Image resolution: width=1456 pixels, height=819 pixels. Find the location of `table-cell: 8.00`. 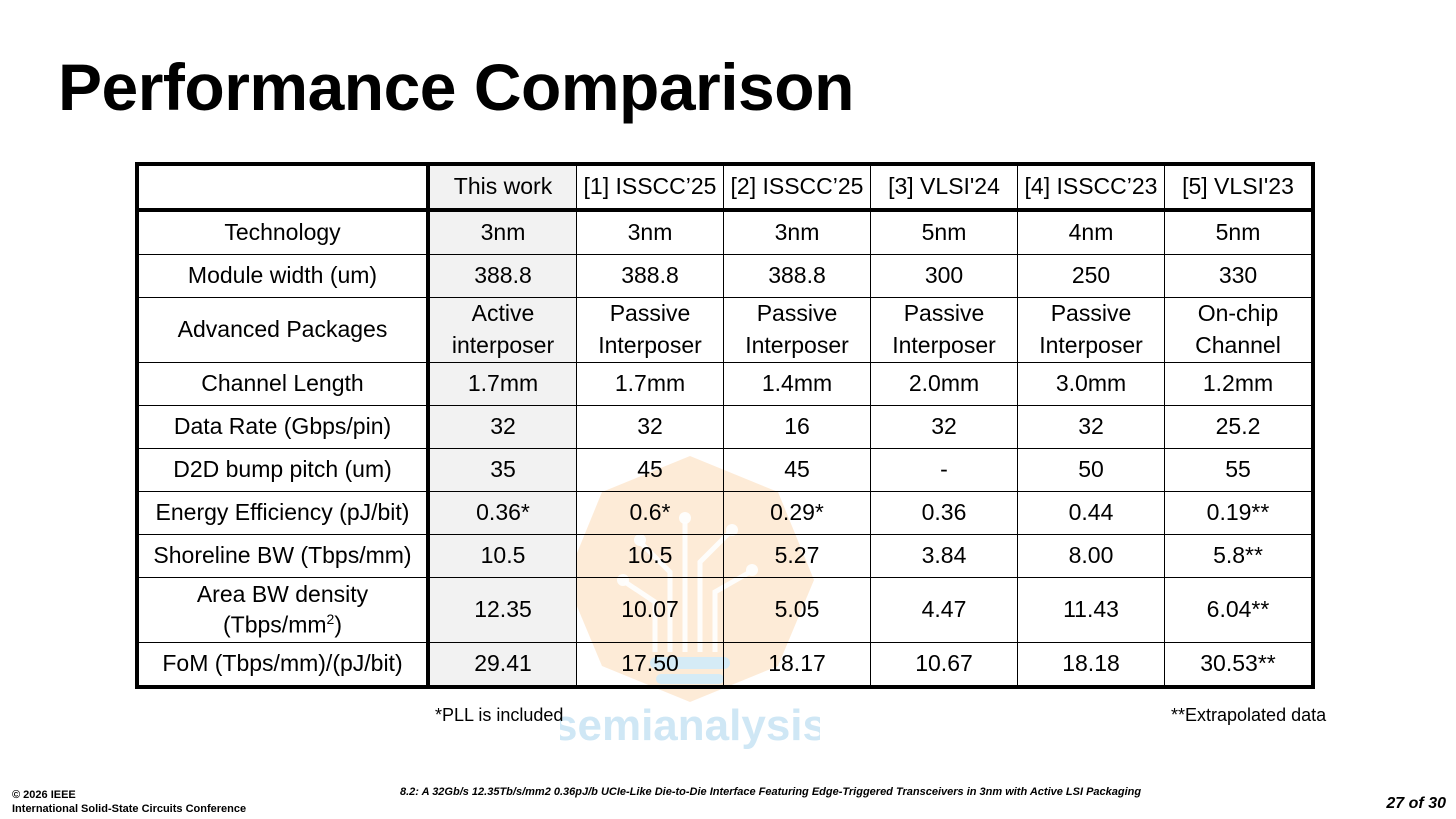

table-cell: 8.00 is located at coordinates (1091, 556).